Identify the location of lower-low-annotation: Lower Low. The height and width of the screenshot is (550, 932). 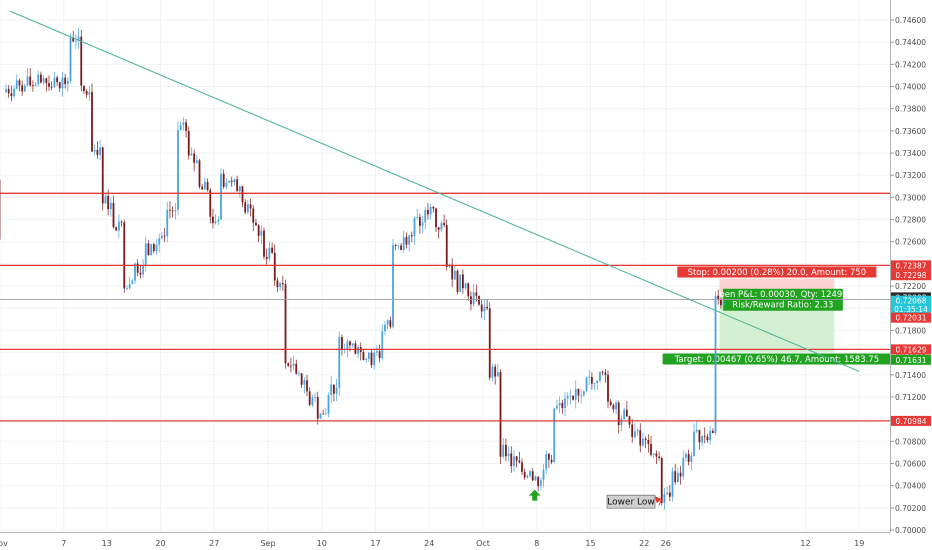
(634, 501).